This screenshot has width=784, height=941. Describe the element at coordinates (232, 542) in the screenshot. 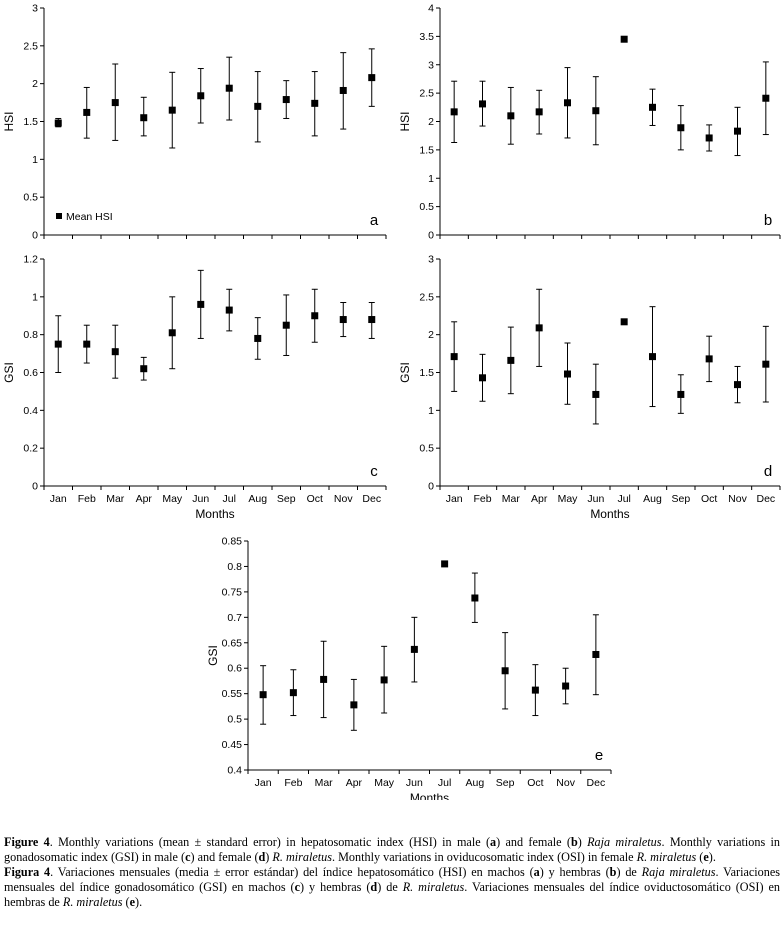

I see `y-tick-label: 0.85` at that location.